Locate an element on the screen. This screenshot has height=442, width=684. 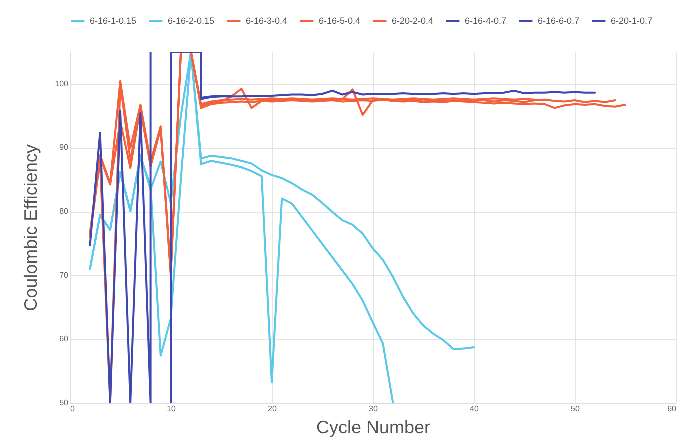
y-tick-label: 100 is located at coordinates (62, 83).